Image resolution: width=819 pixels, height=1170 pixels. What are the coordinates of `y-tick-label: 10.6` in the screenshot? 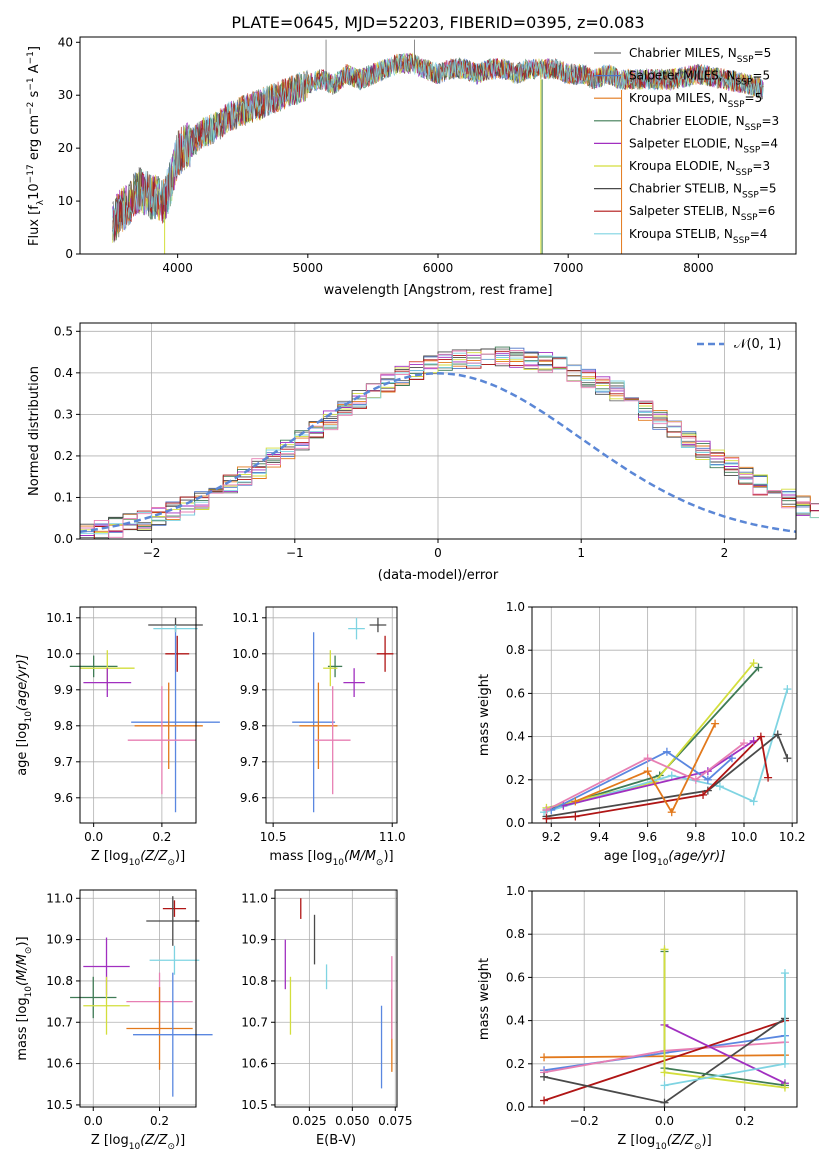 It's located at (59, 1064).